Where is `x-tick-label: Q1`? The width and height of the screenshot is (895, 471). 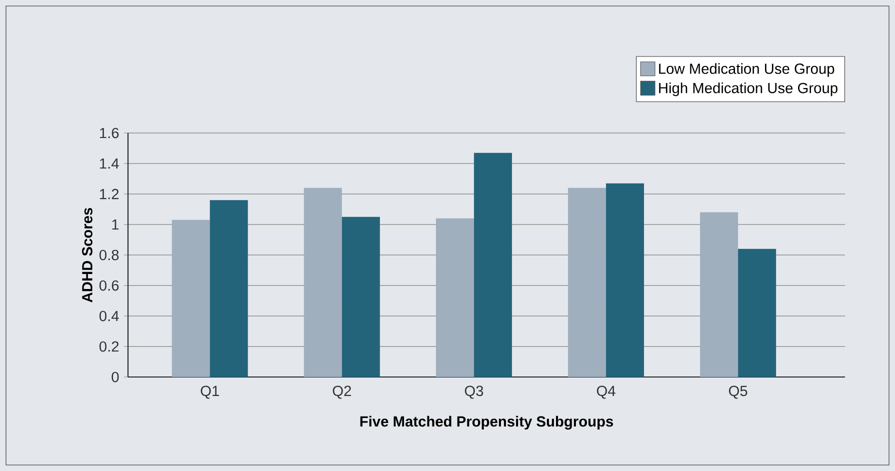 x-tick-label: Q1 is located at coordinates (209, 392).